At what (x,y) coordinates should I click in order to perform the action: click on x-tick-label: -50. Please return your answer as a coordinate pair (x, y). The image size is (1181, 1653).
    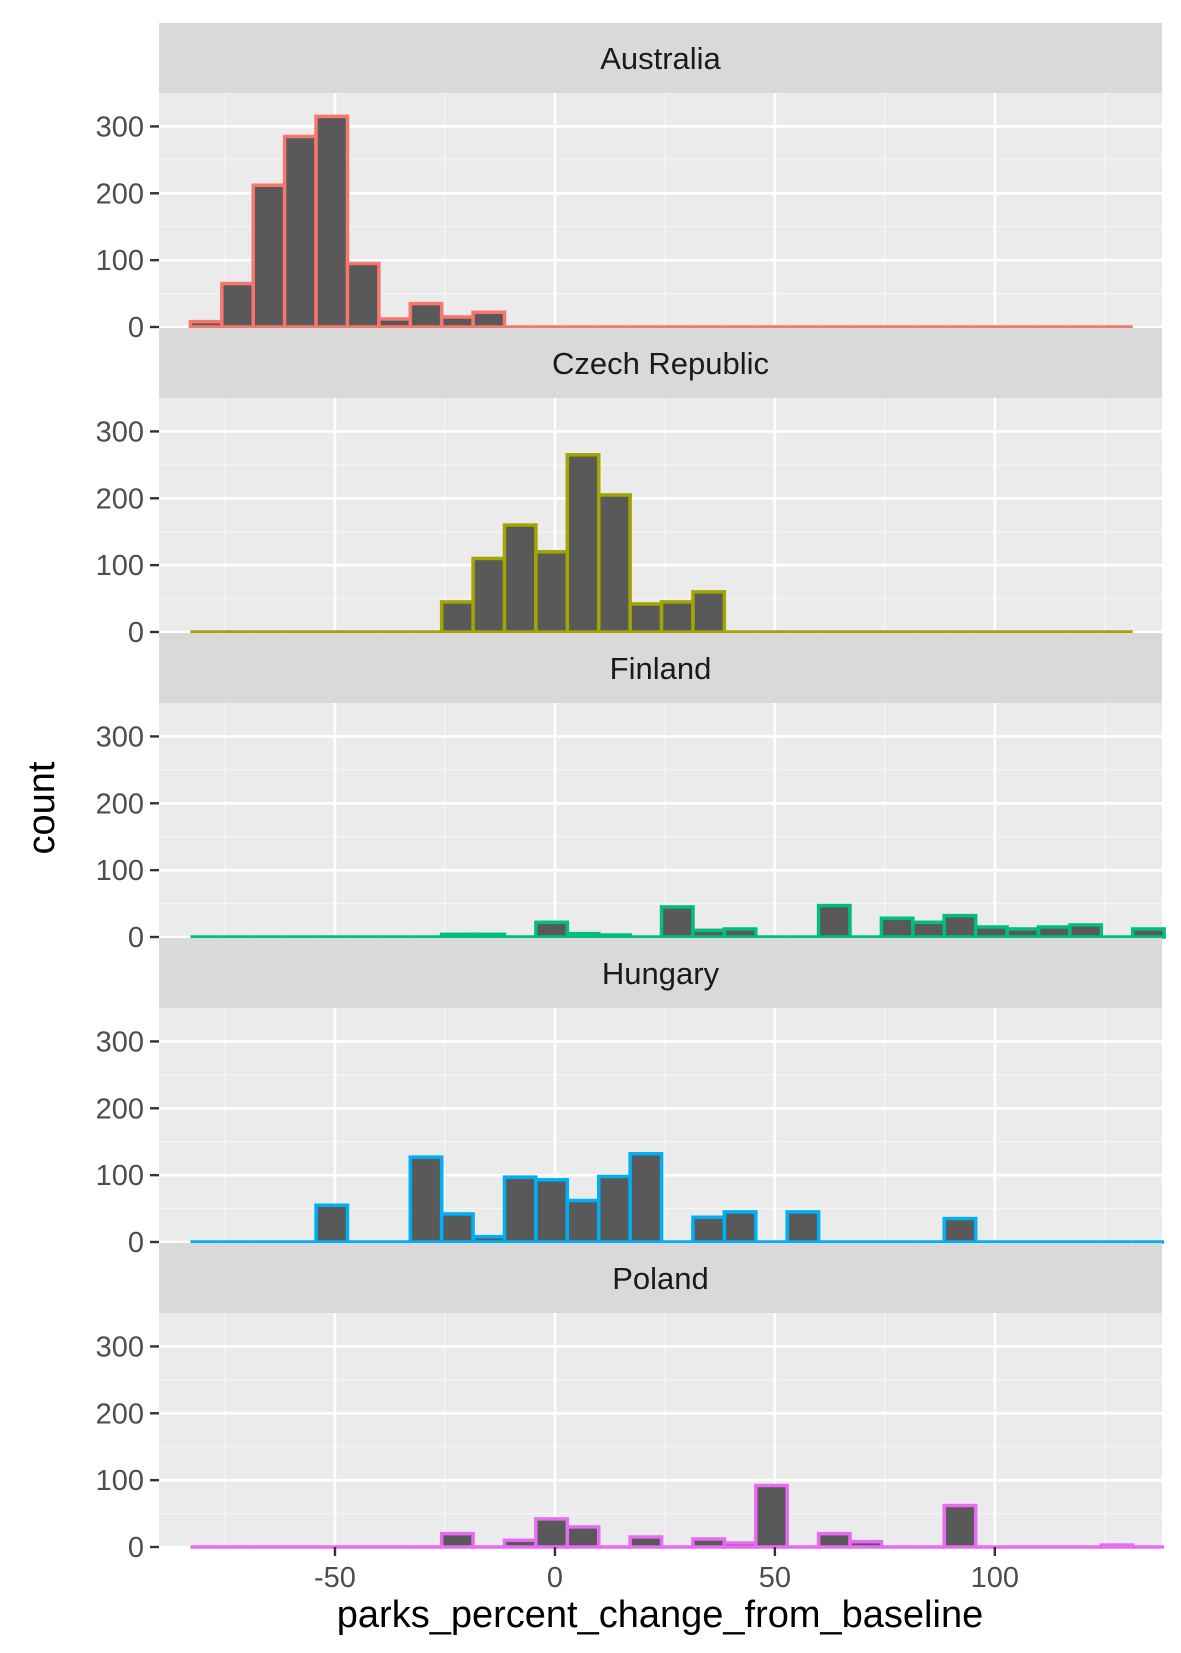
    Looking at the image, I should click on (335, 1578).